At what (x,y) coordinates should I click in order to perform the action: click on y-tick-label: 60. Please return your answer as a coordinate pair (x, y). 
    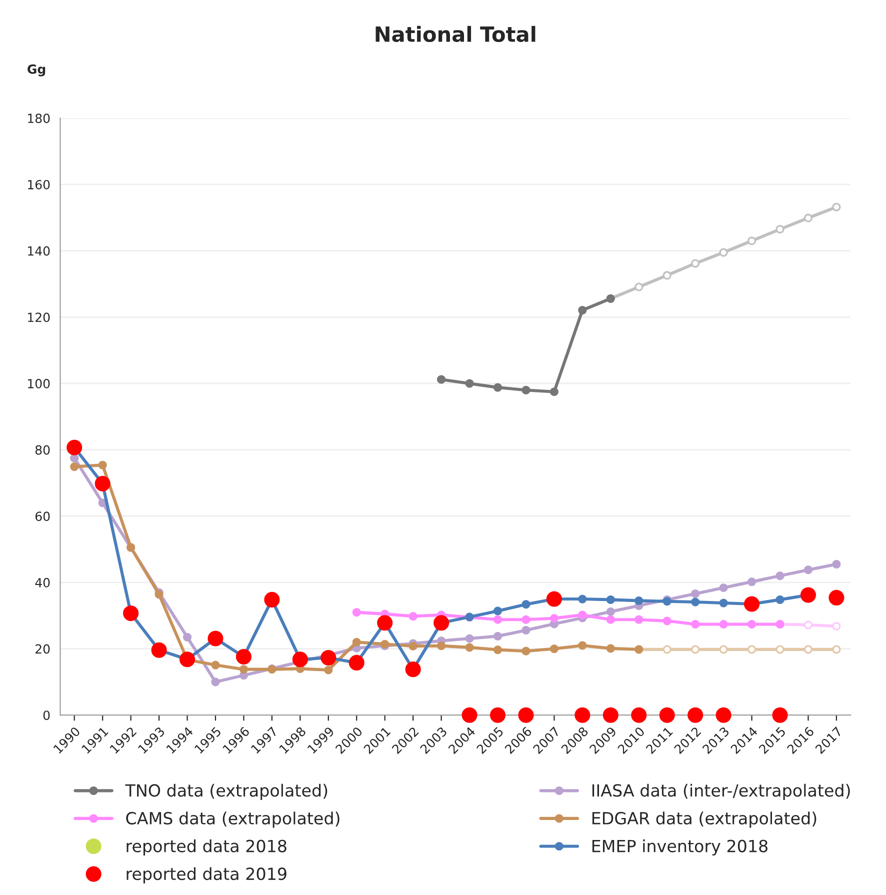
    Looking at the image, I should click on (42, 517).